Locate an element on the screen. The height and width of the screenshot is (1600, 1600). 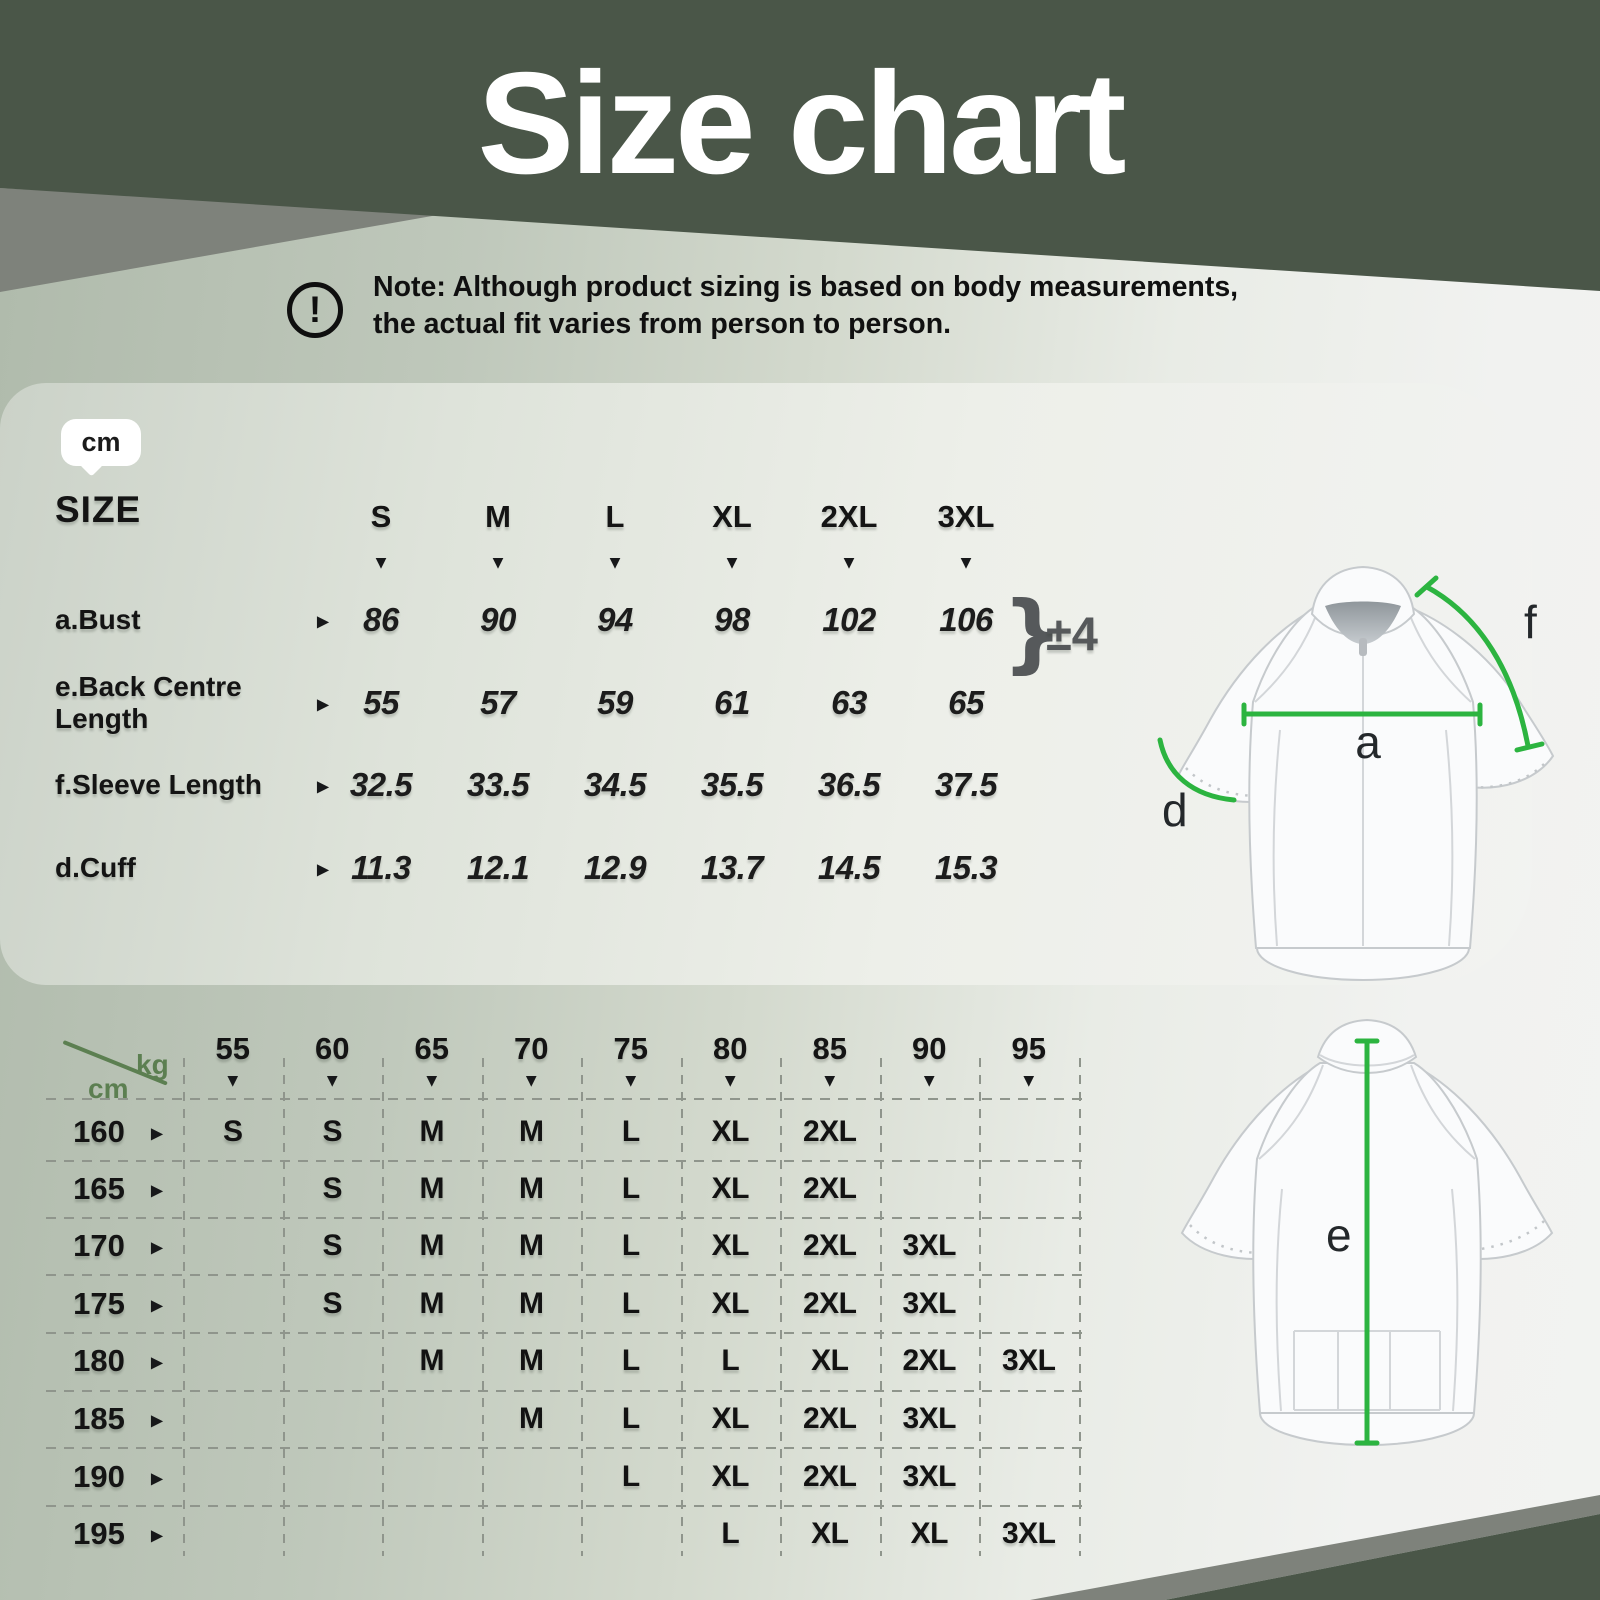
measure-value: 98 is located at coordinates (732, 619).